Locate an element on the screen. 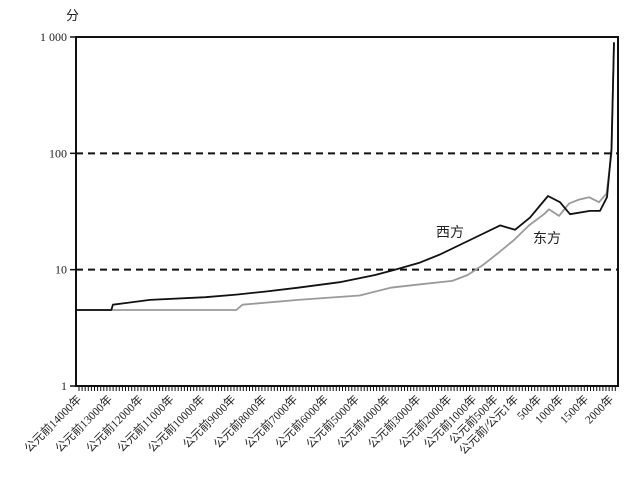 Image resolution: width=628 pixels, height=488 pixels. series-label-west: 西方 is located at coordinates (450, 233).